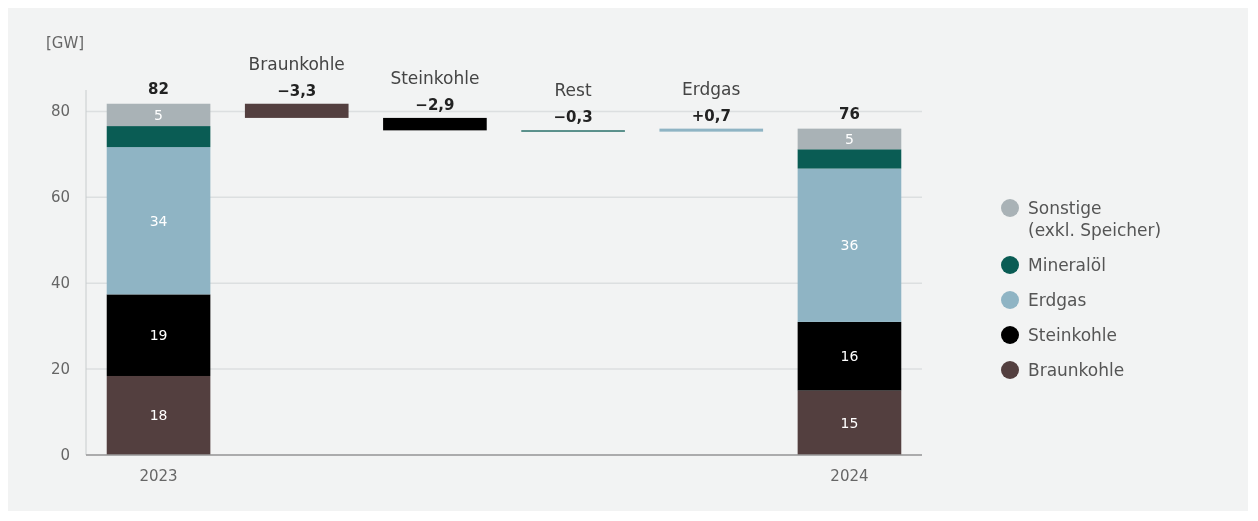 The image size is (1258, 521). I want to click on data-label: −2,9, so click(435, 104).